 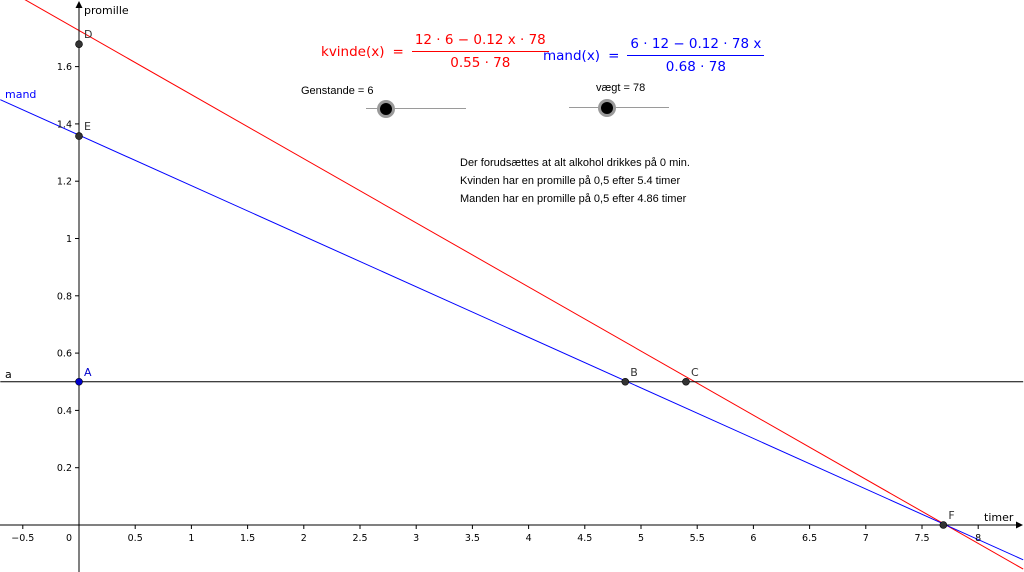 I want to click on y-tick-label: 1.2, so click(x=64, y=182).